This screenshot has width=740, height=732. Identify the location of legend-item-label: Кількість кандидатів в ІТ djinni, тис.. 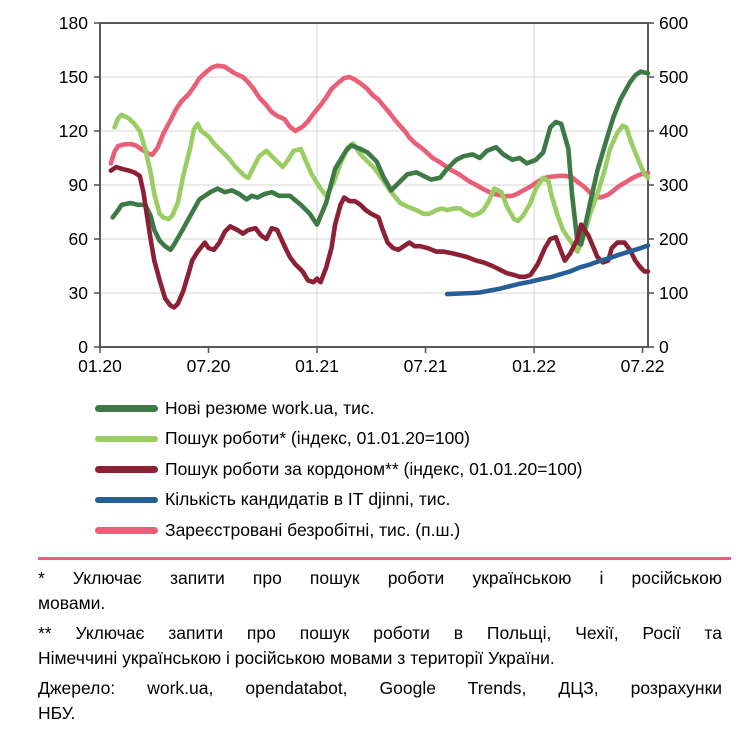
(308, 499).